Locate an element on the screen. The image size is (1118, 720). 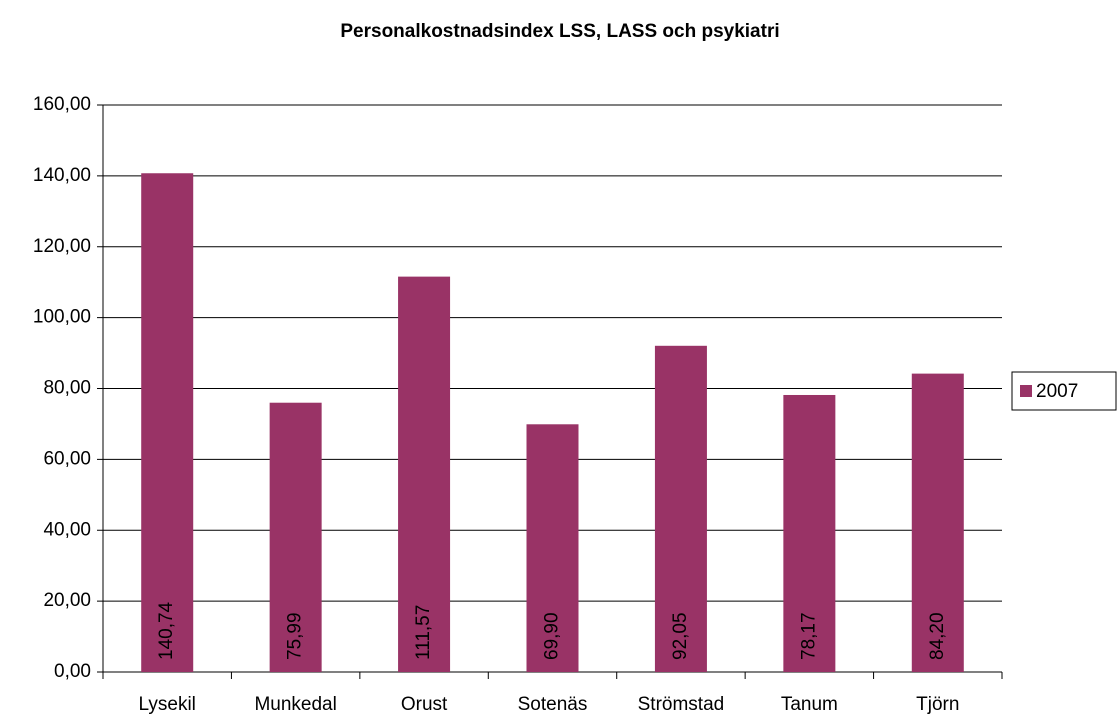
legend-label: 2007 is located at coordinates (1057, 391).